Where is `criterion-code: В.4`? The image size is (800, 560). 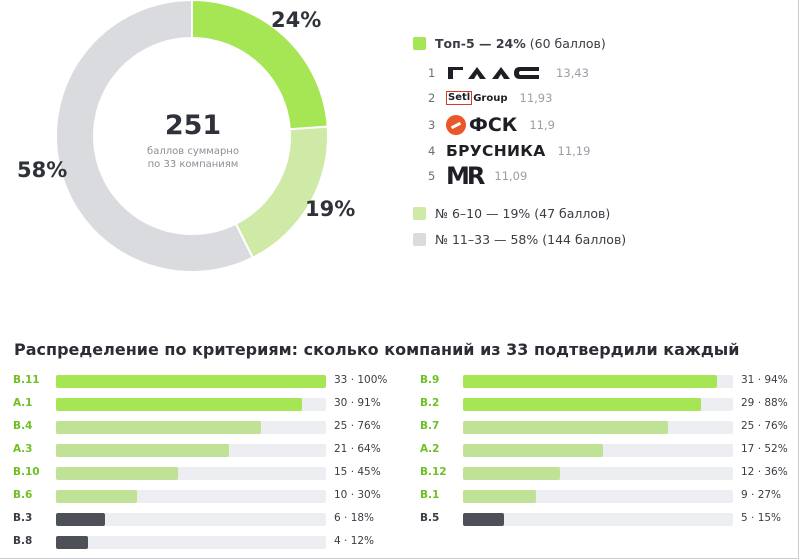
criterion-code: В.4 is located at coordinates (23, 426).